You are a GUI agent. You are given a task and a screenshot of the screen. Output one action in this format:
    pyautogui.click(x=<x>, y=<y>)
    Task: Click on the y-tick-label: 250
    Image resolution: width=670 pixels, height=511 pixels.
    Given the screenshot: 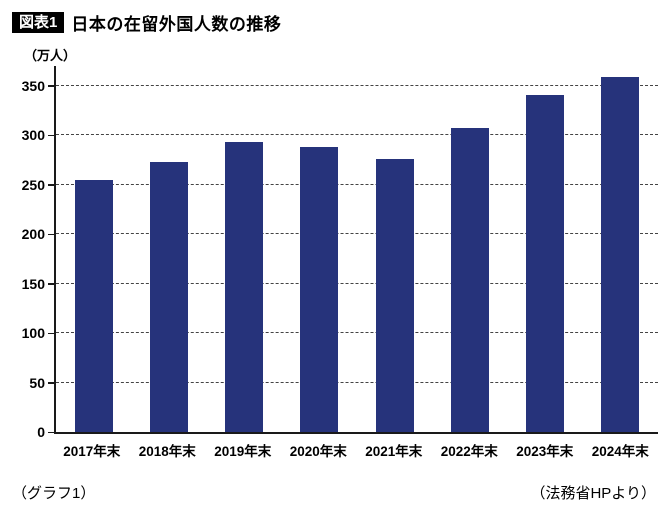 What is the action you would take?
    pyautogui.click(x=33, y=184)
    